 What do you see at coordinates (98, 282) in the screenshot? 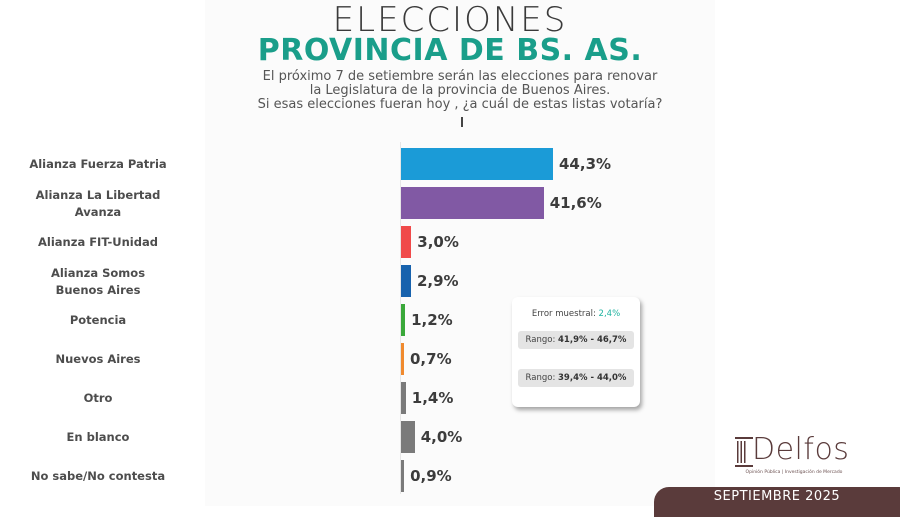
I see `bar-label: Alianza Somos Buenos Aires` at bounding box center [98, 282].